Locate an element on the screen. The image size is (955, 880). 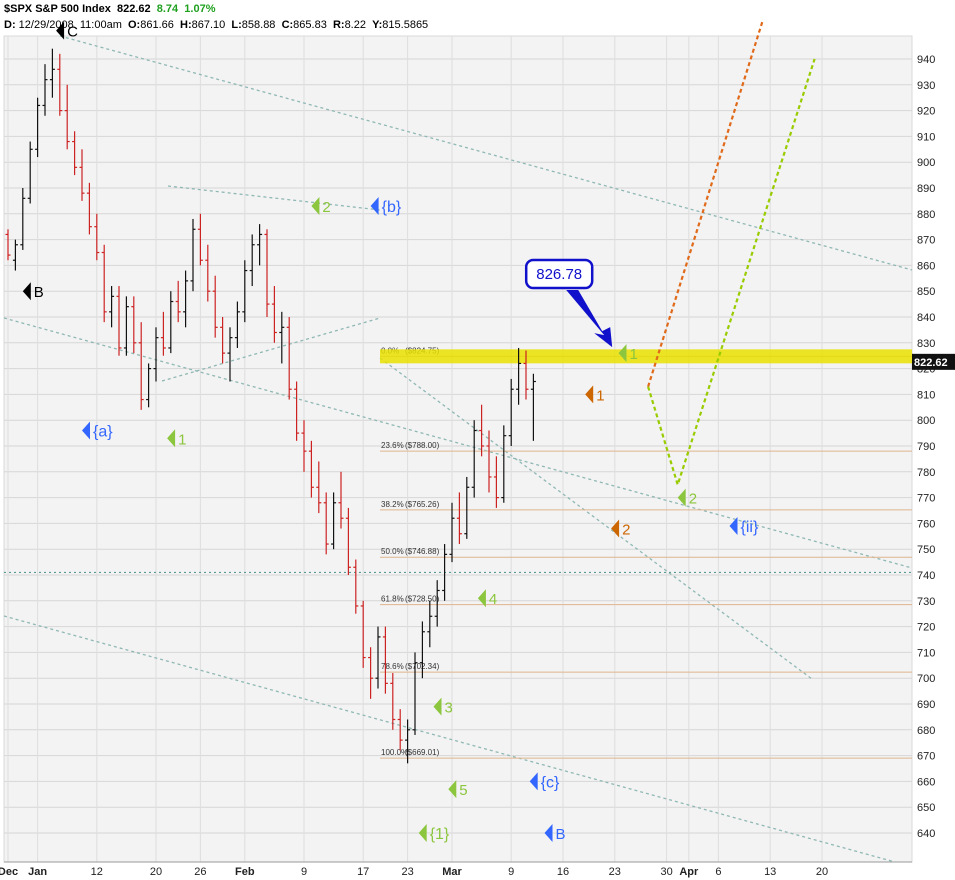
close-value: 865.83 is located at coordinates (310, 25).